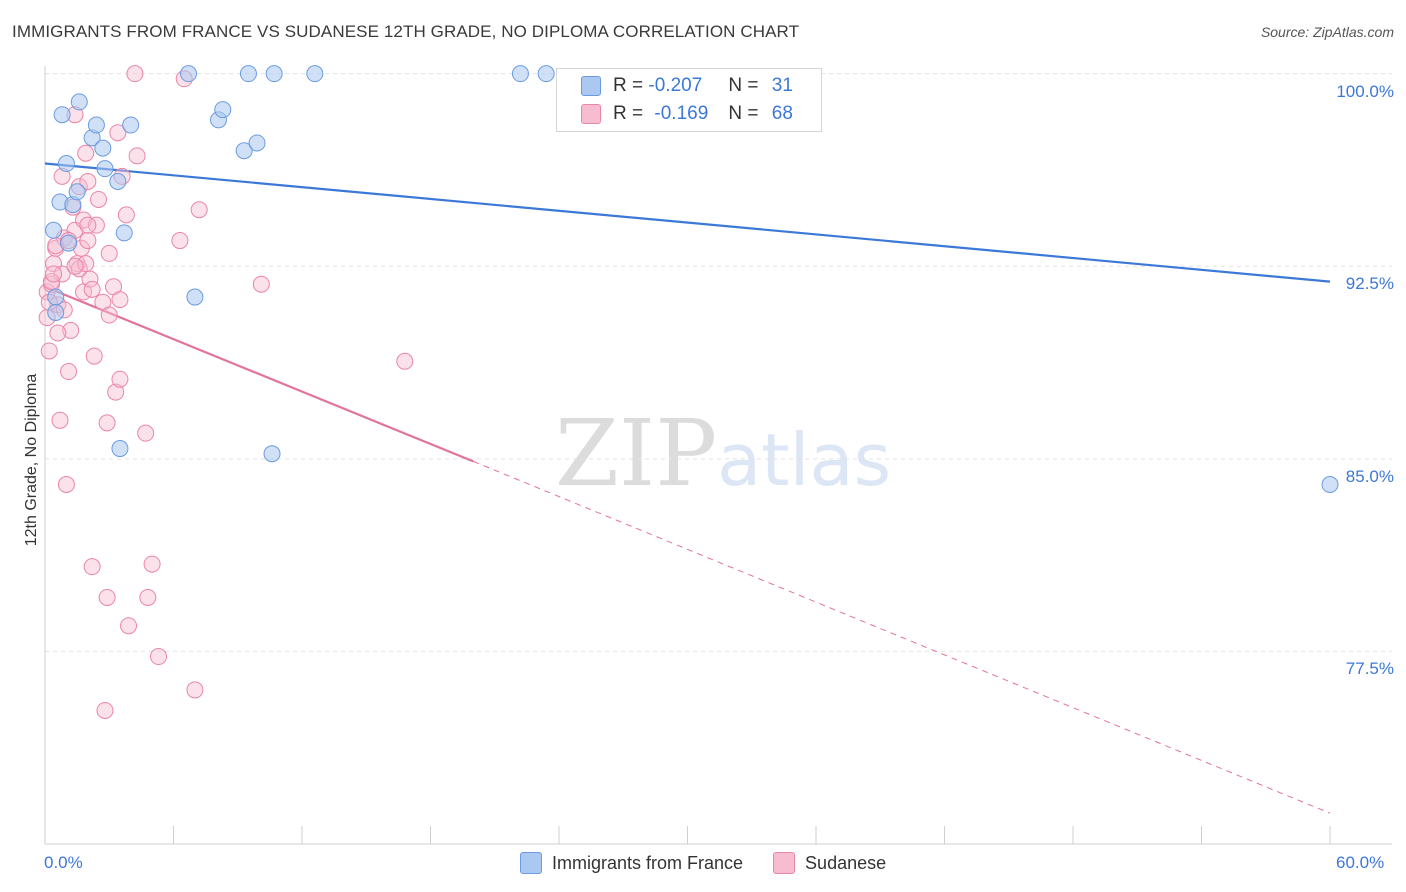 The image size is (1406, 892). Describe the element at coordinates (1365, 91) in the screenshot. I see `y-tick-label: 100.0%` at that location.